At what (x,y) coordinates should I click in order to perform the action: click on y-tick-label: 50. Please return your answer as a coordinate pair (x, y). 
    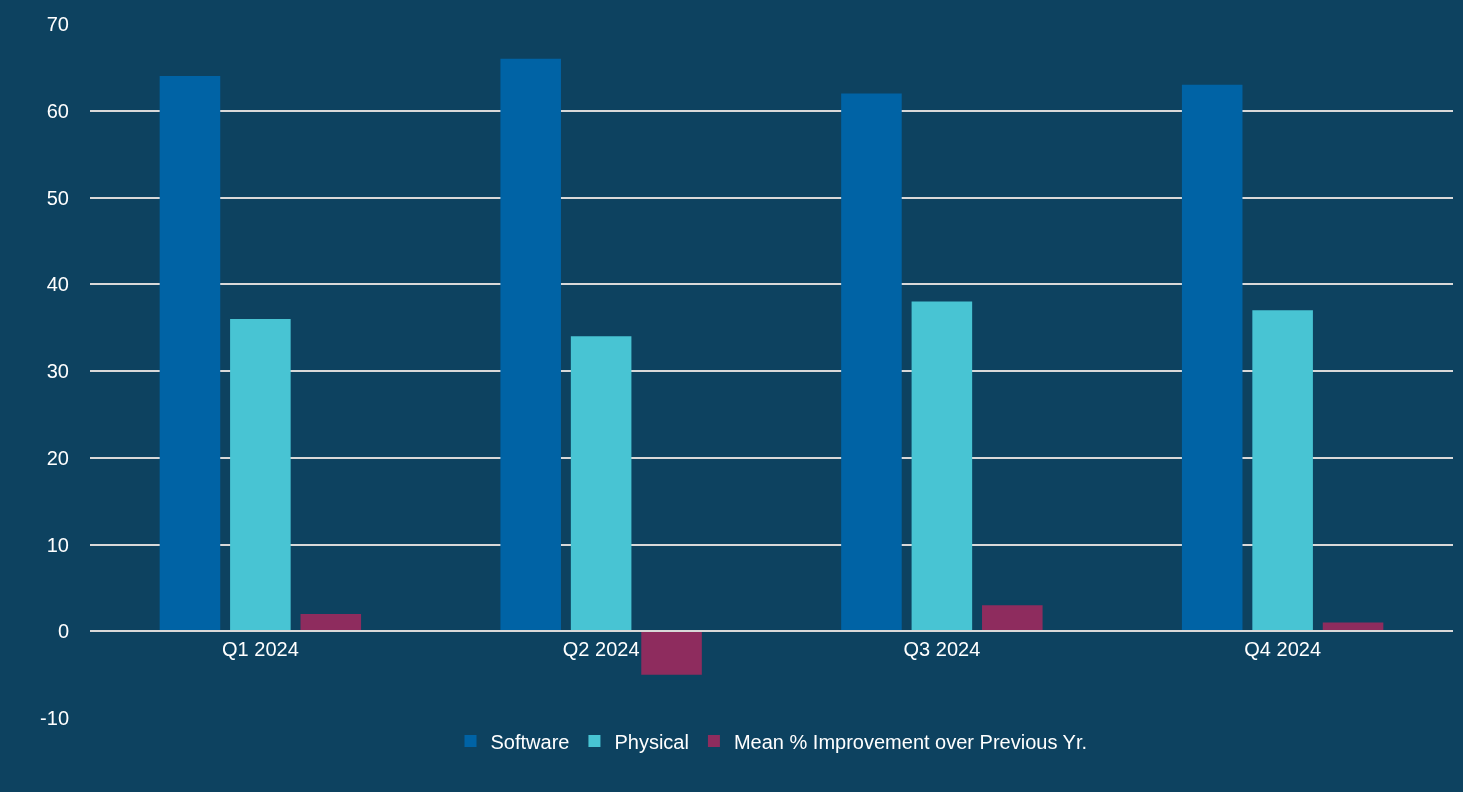
    Looking at the image, I should click on (57, 197).